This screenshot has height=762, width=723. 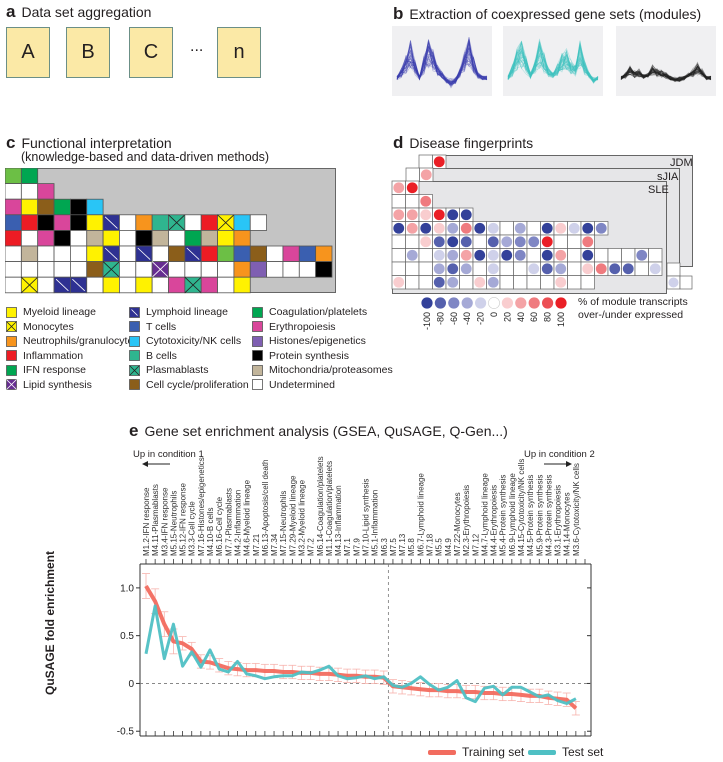 I want to click on svg-text: M2.3-Erythropoiesis, so click(x=466, y=520).